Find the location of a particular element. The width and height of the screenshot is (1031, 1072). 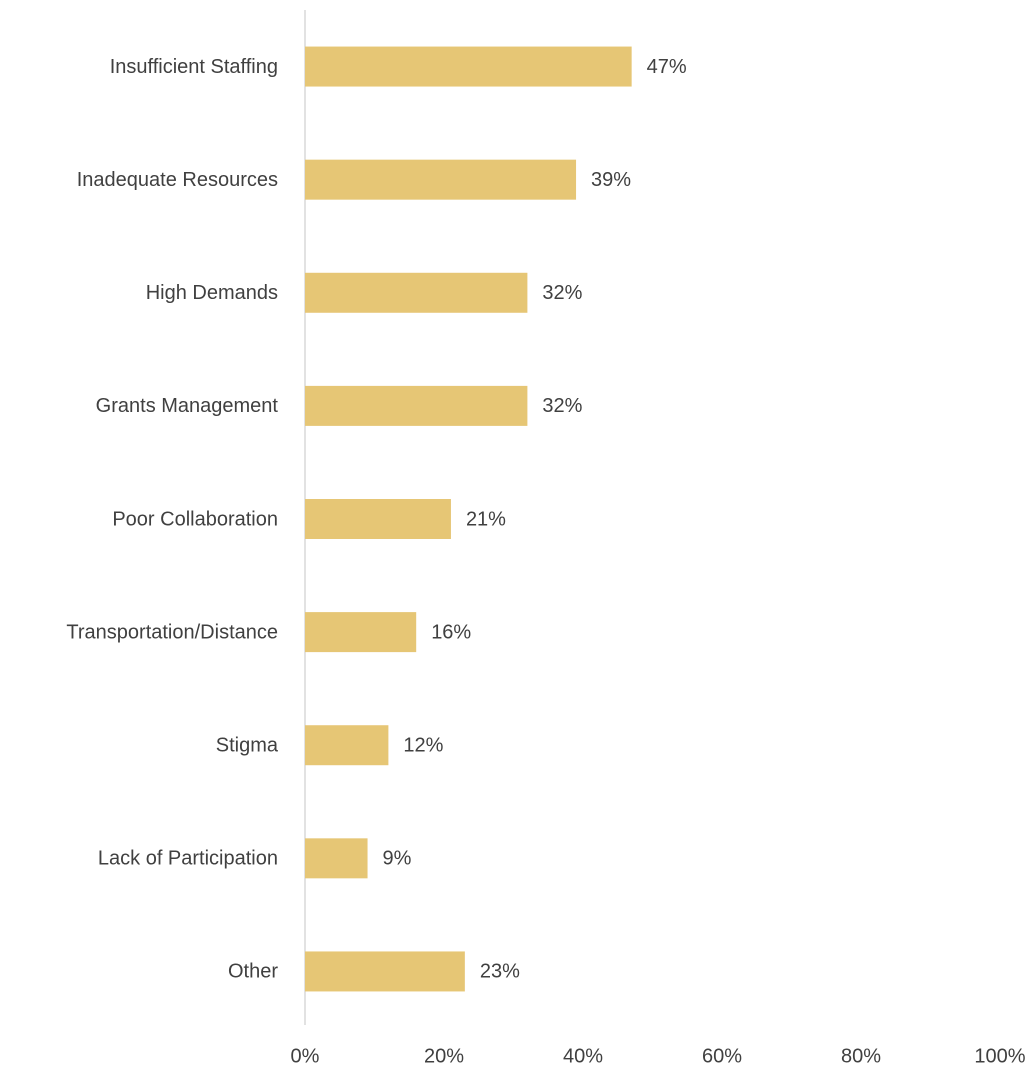

data-label: 21% is located at coordinates (486, 519).